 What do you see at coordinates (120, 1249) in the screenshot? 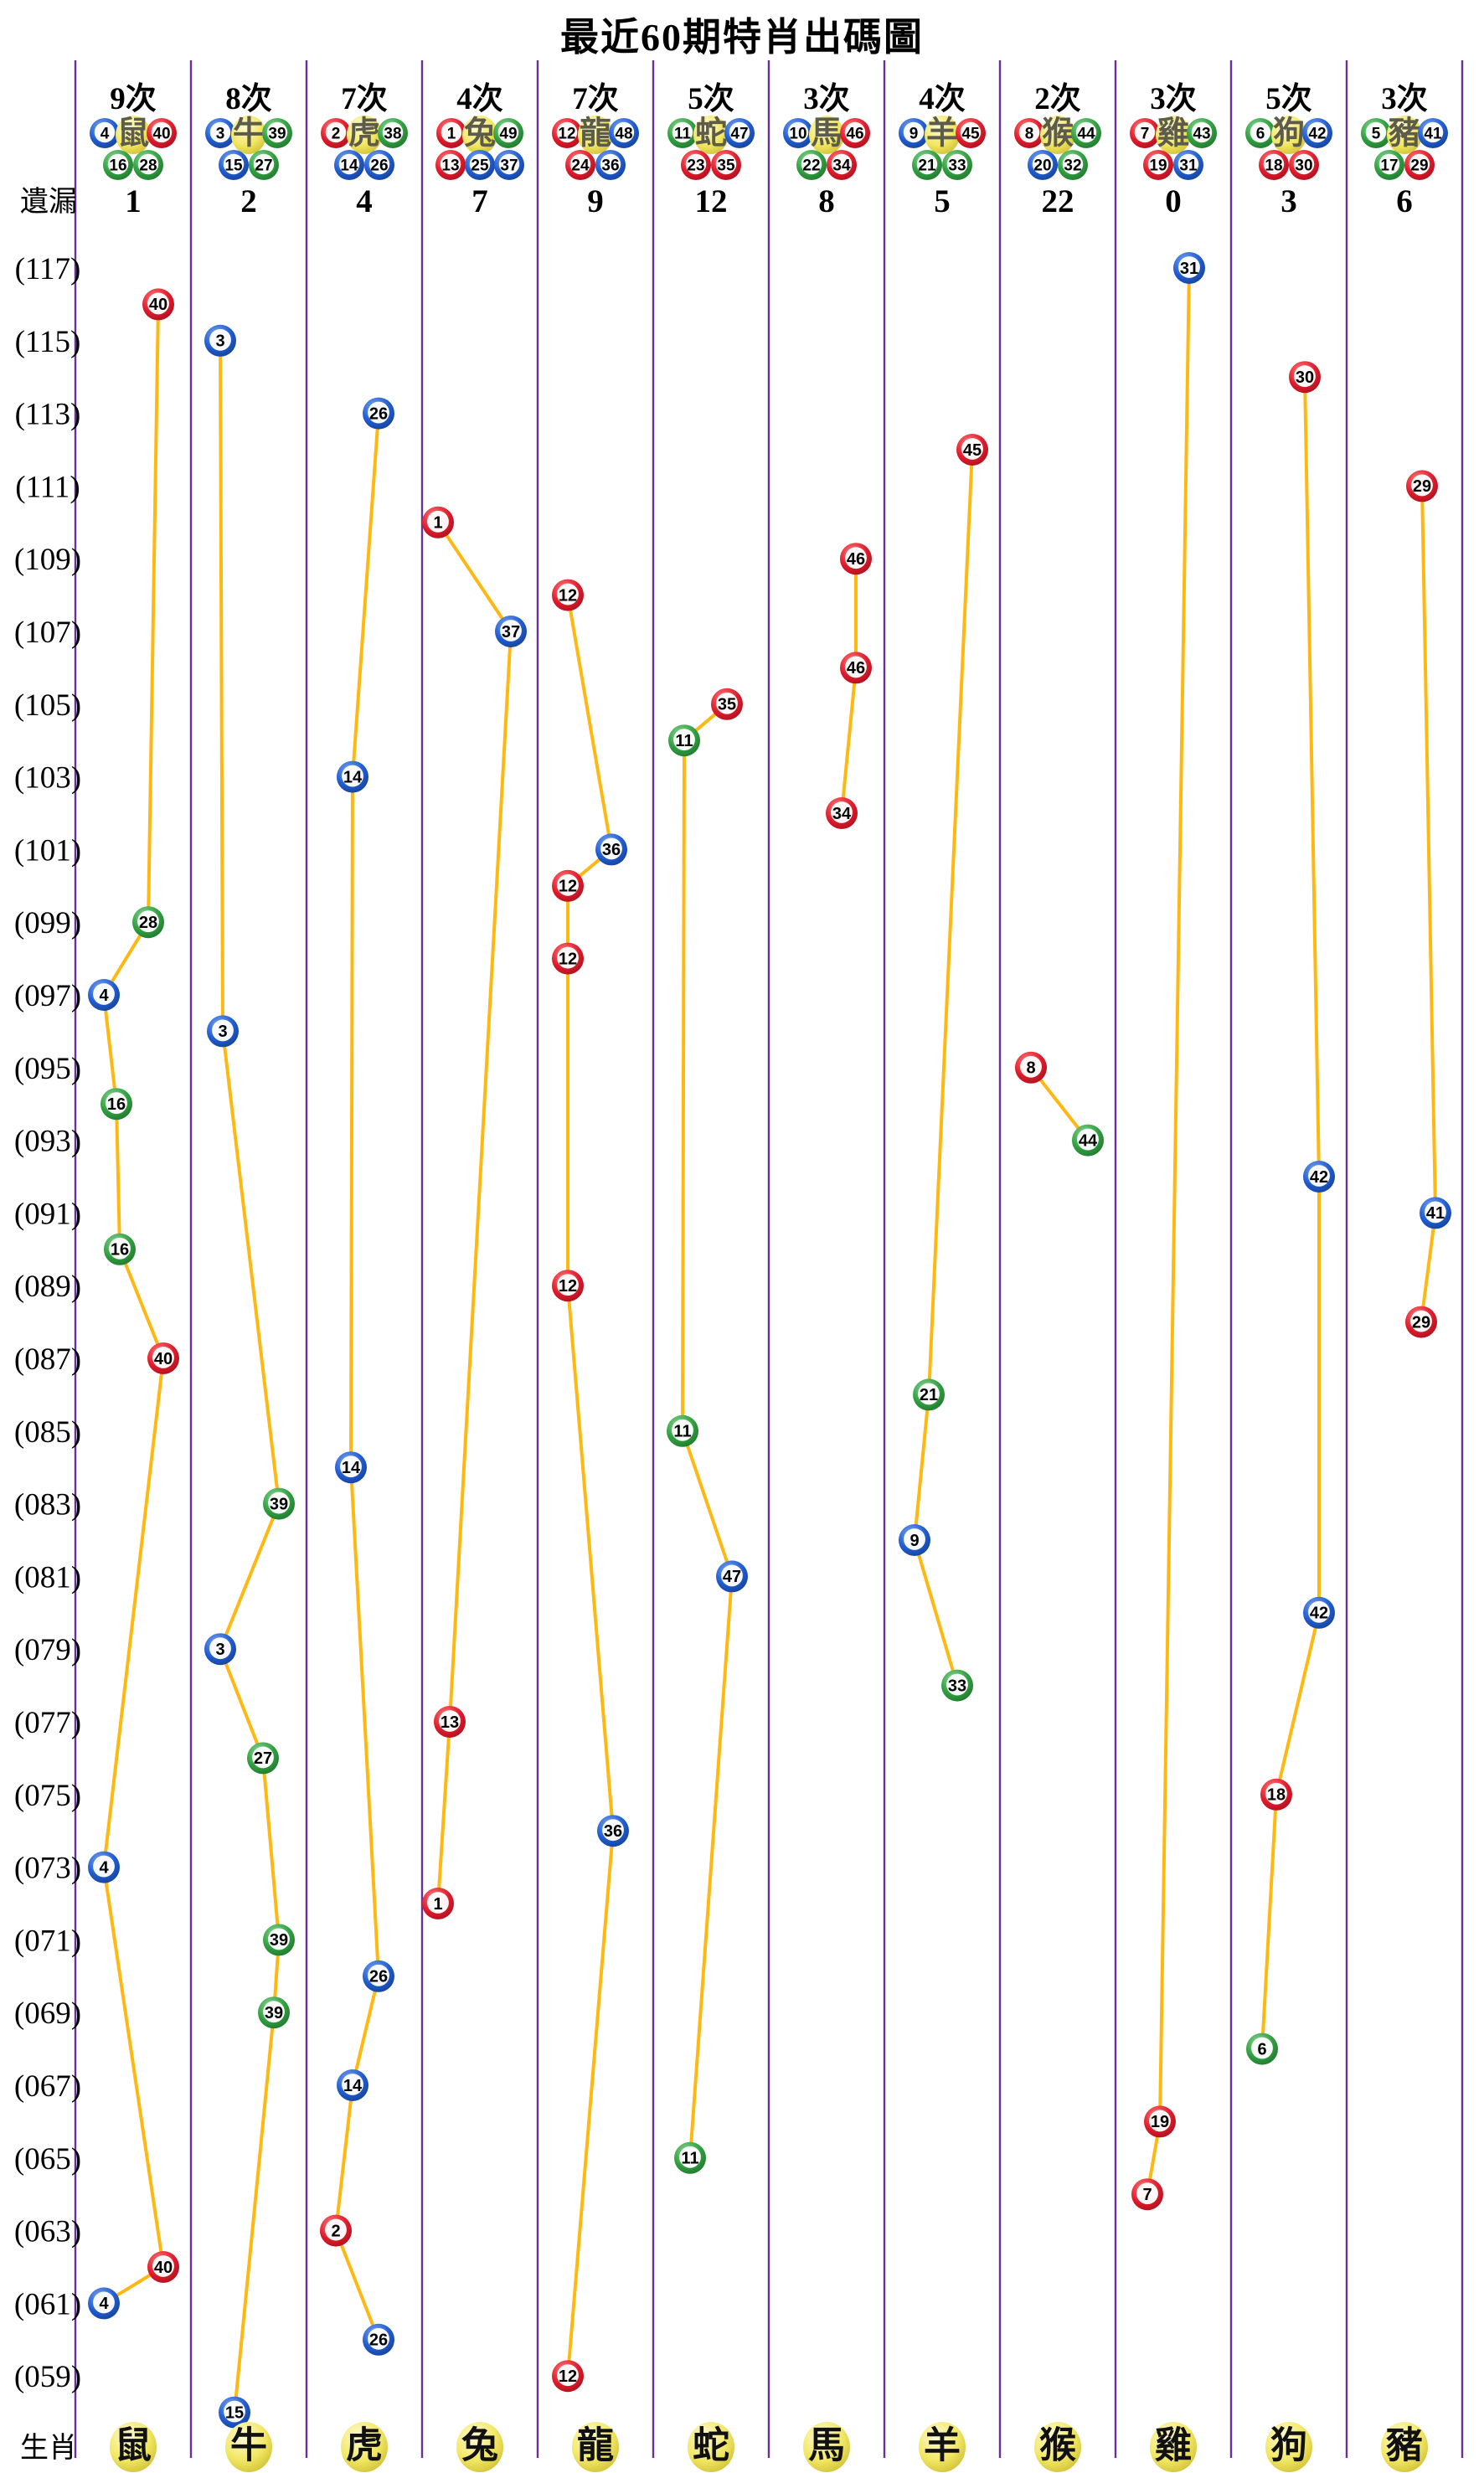
I see `draw-ball: 16` at bounding box center [120, 1249].